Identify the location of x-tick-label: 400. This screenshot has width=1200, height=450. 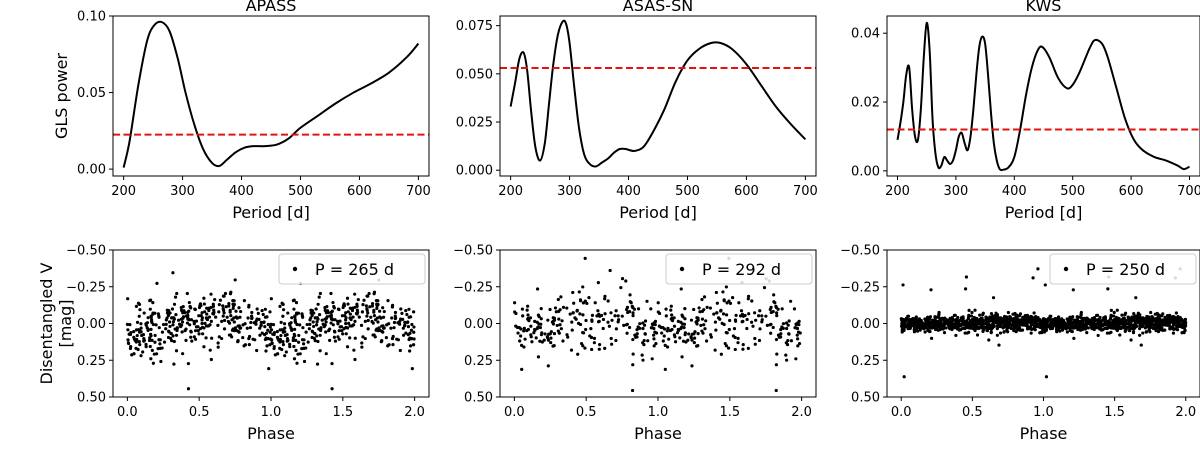
(628, 191).